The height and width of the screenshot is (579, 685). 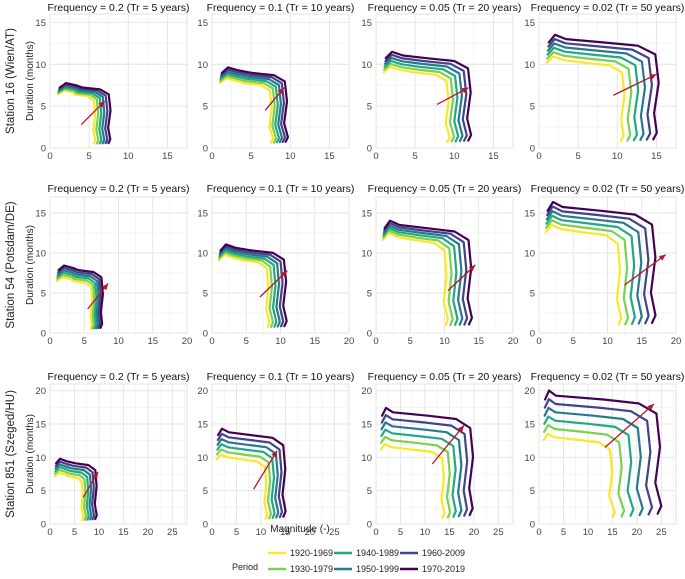 I want to click on legend-title: Period, so click(x=245, y=567).